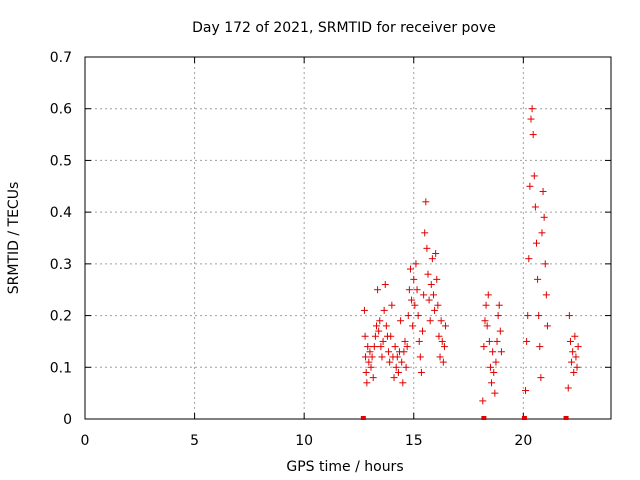 The height and width of the screenshot is (480, 640). Describe the element at coordinates (61, 161) in the screenshot. I see `y-tick-label: 0.5` at that location.